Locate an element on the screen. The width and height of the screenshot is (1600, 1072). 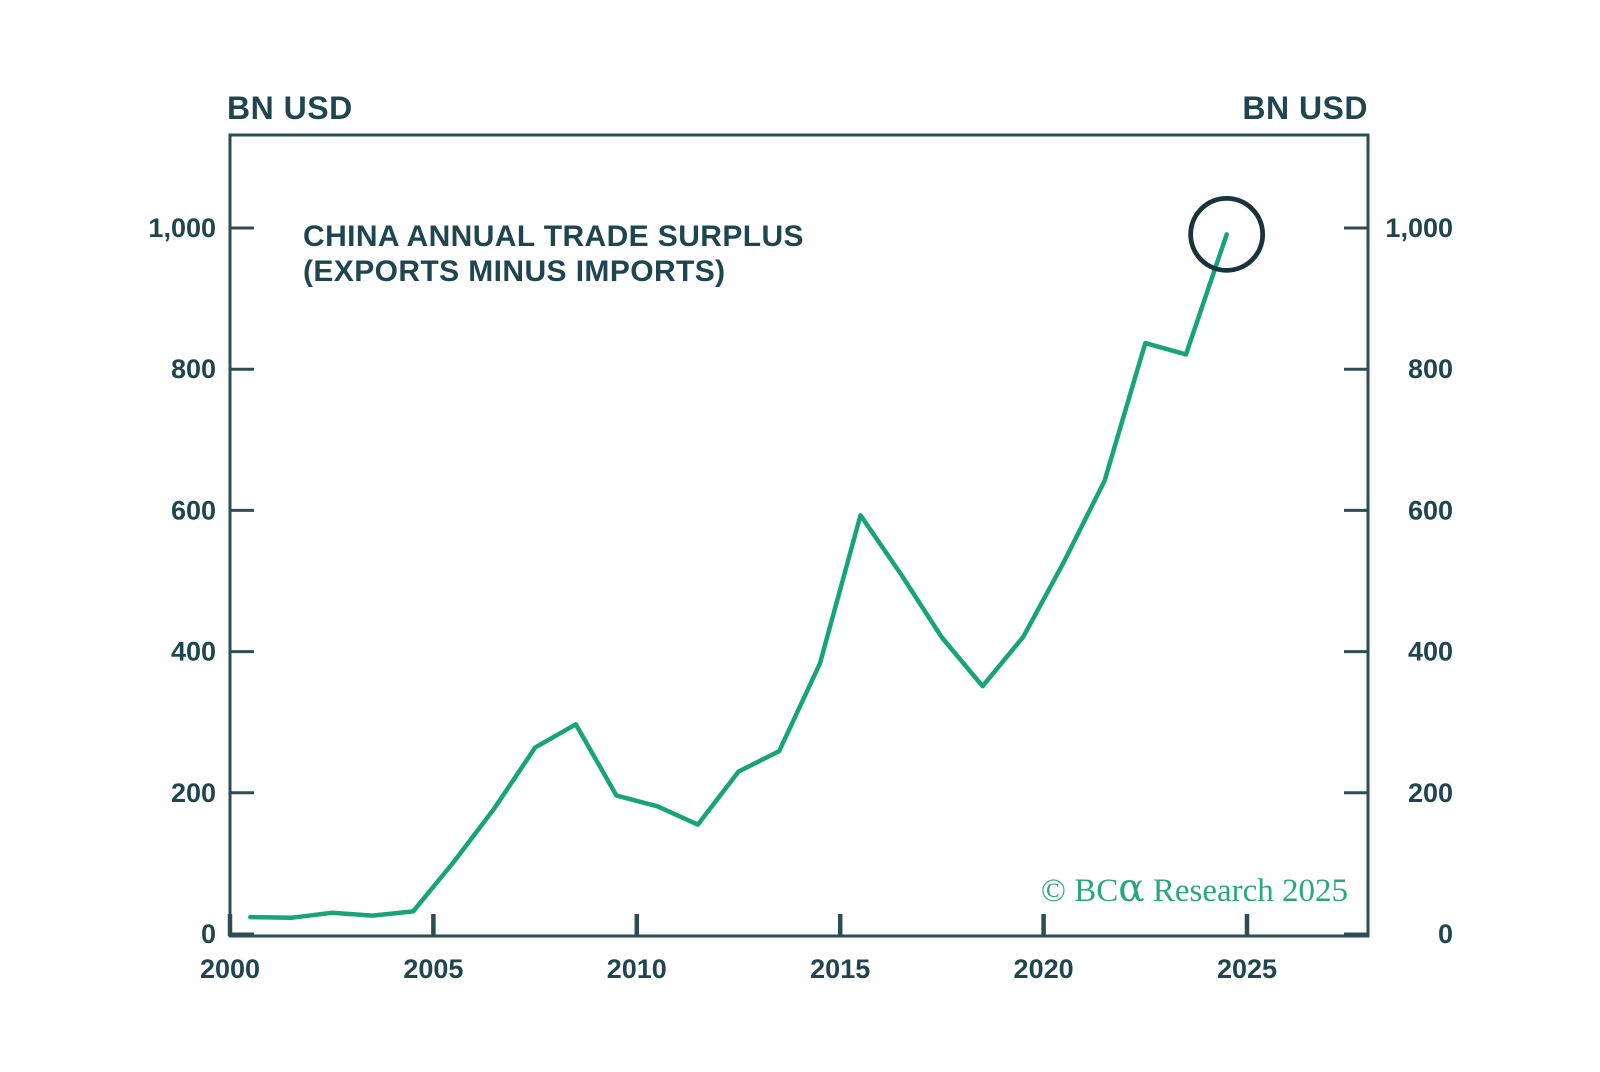
y-axis-tick-label-right: 400 is located at coordinates (1430, 652).